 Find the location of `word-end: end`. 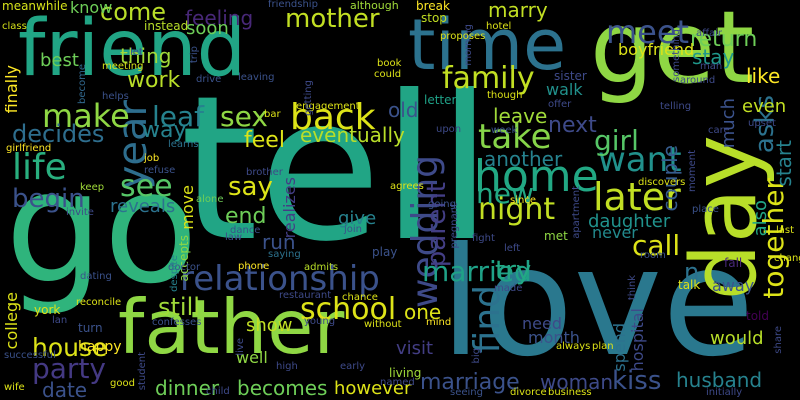

word-end: end is located at coordinates (246, 216).